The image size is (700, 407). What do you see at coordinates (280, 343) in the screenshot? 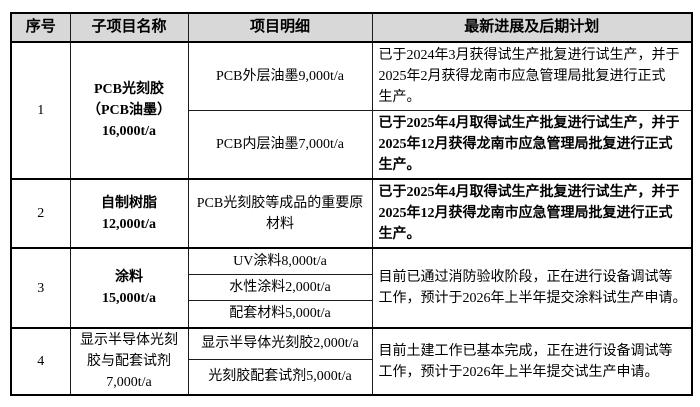
I see `row4-detail-cell-photoresist: 显示半导体光刻胶2,000t/a` at bounding box center [280, 343].